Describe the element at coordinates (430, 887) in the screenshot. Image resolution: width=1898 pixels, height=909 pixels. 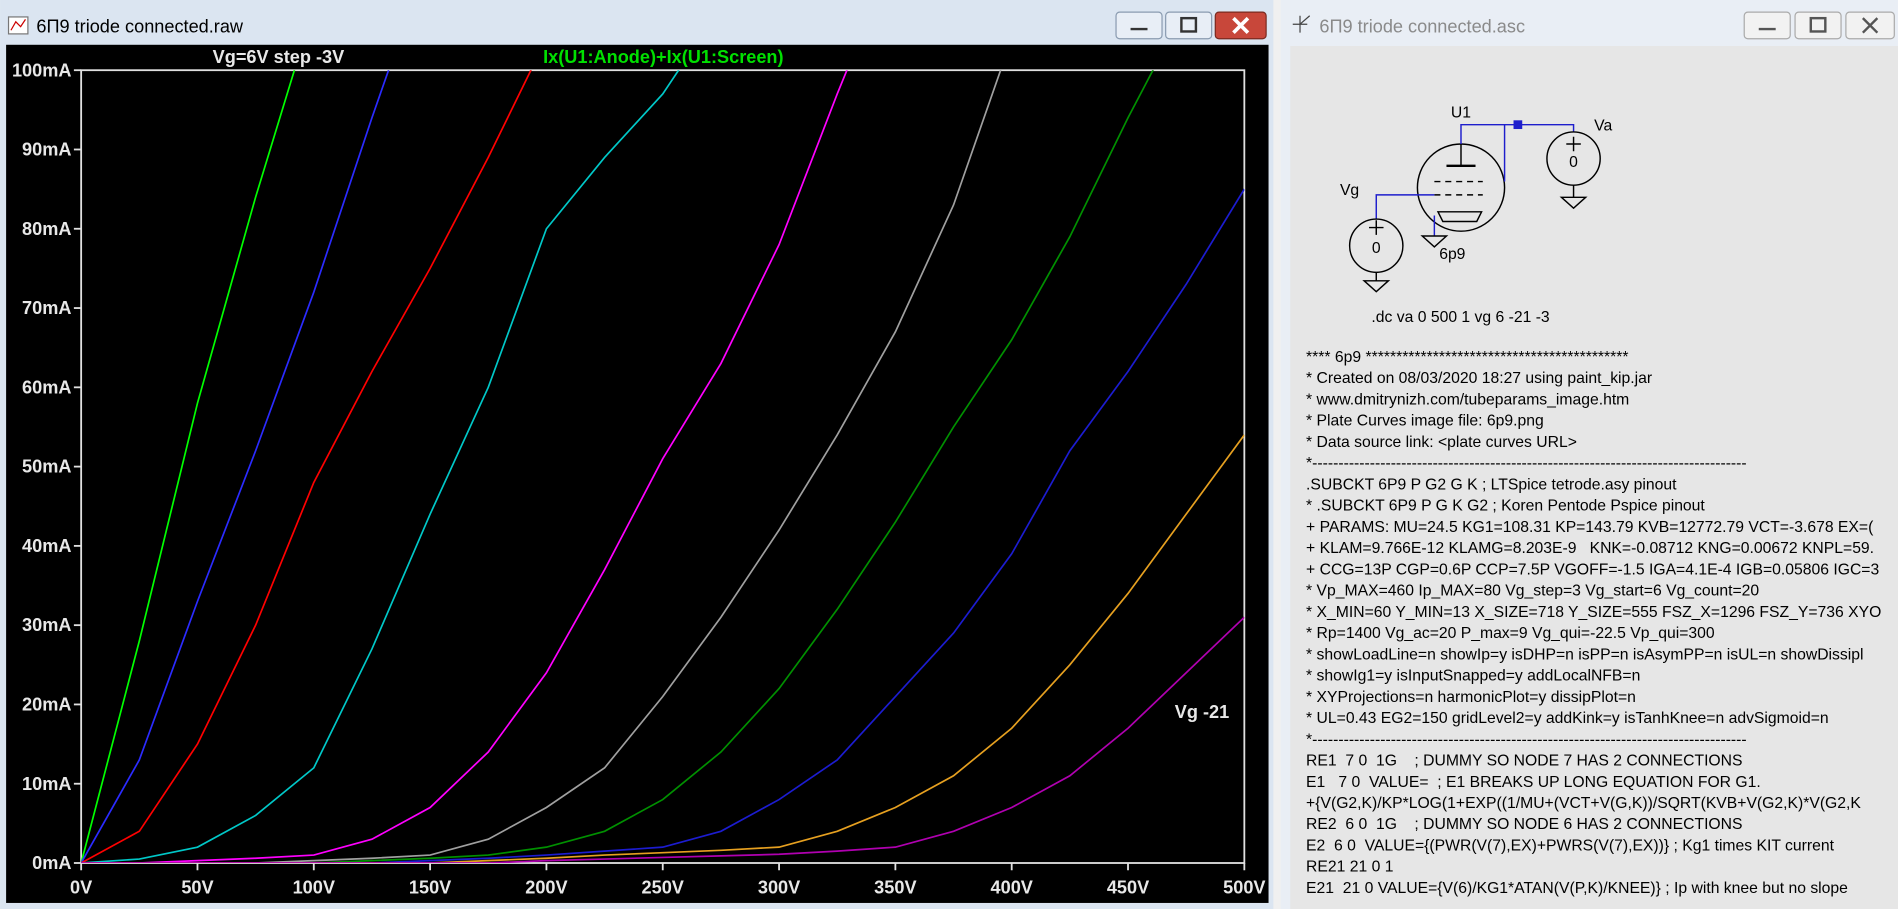
I see `x-tick-label: 150V` at that location.